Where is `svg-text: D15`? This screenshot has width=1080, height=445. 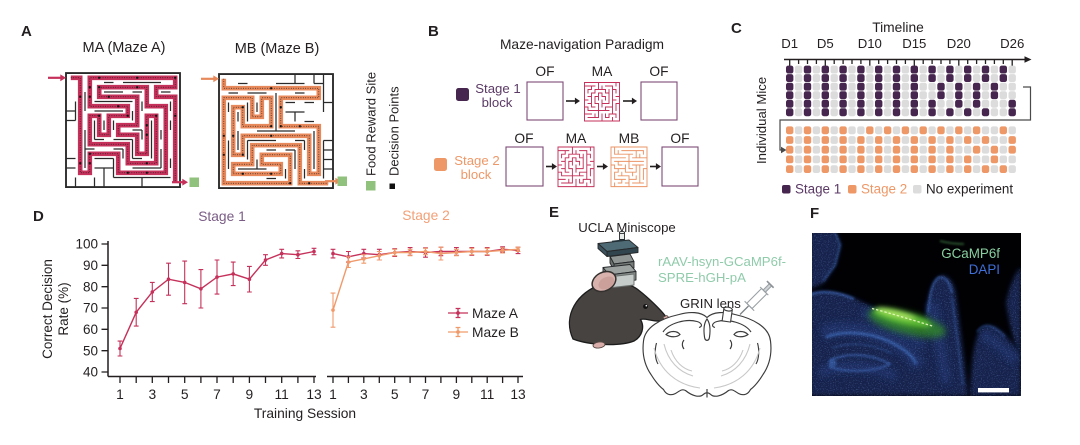
svg-text: D15 is located at coordinates (914, 43).